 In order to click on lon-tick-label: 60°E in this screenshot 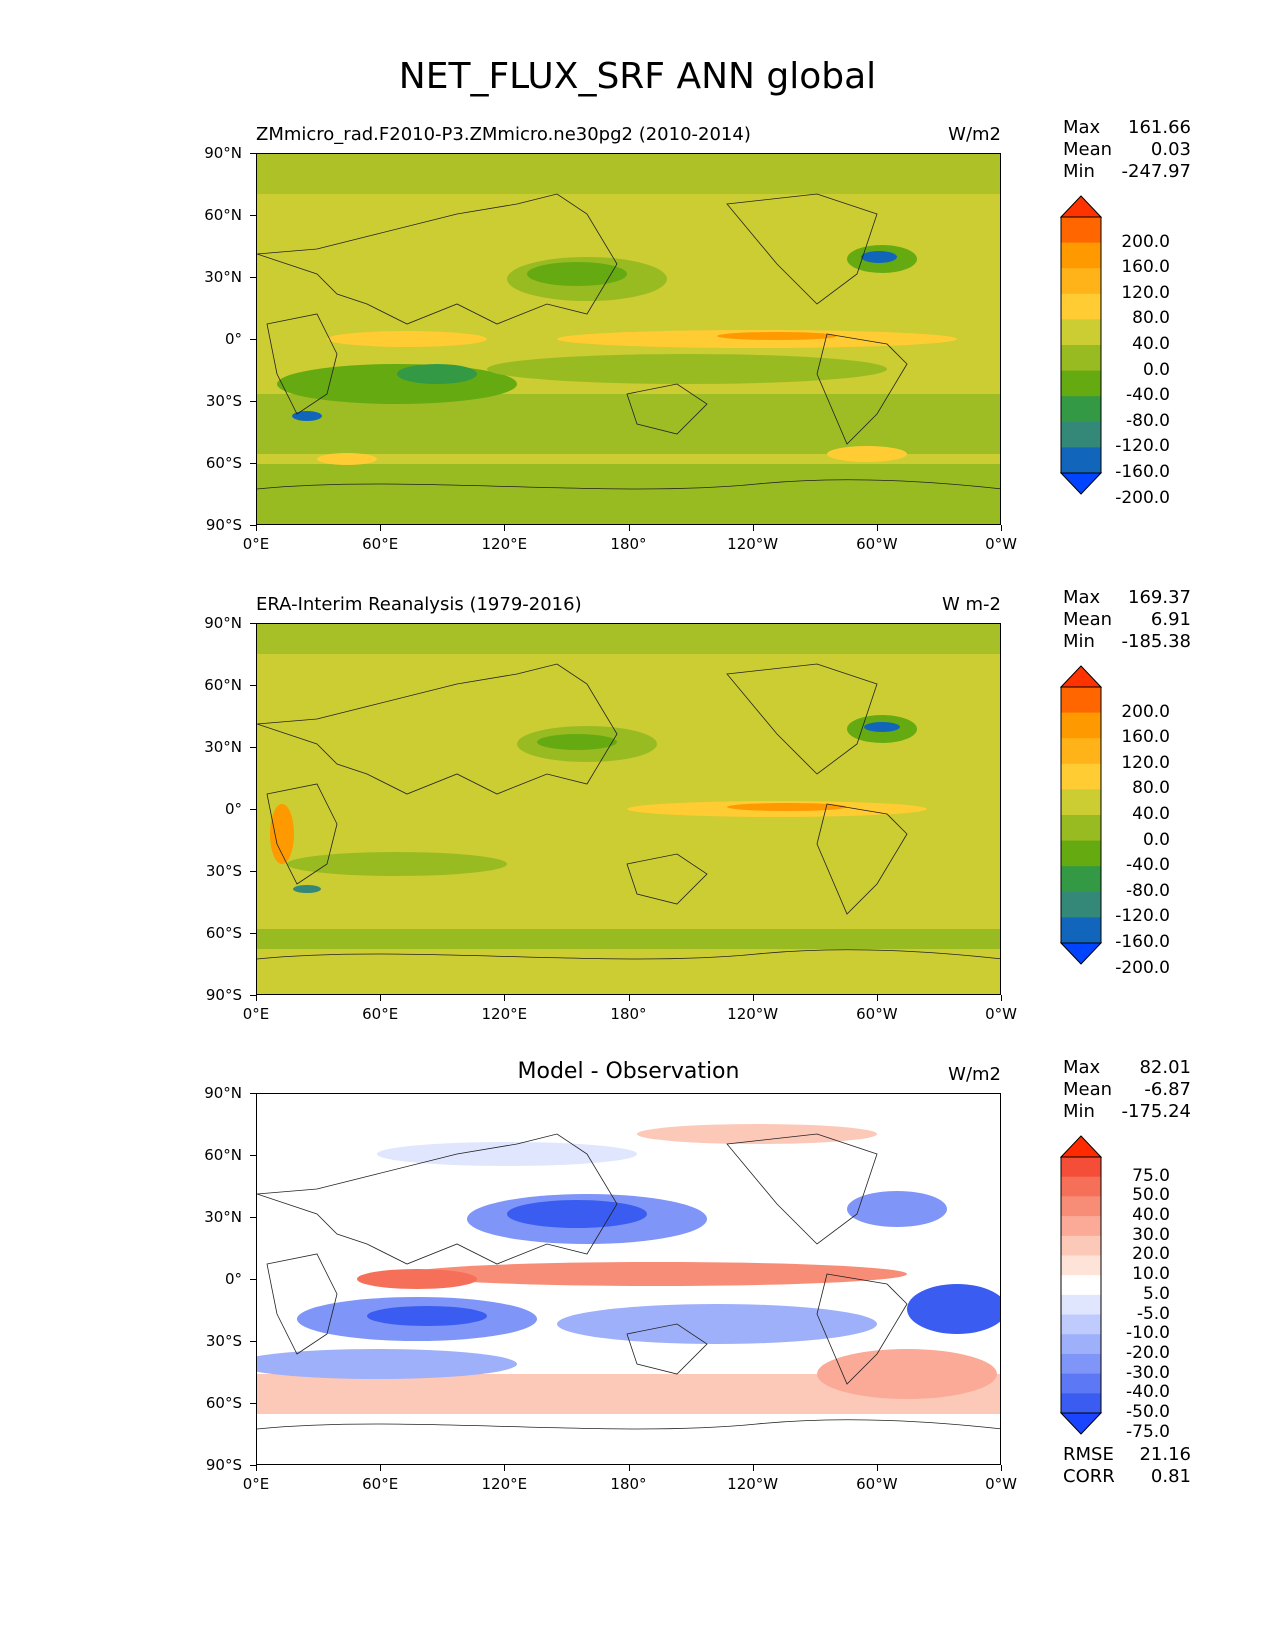, I will do `click(380, 1014)`.